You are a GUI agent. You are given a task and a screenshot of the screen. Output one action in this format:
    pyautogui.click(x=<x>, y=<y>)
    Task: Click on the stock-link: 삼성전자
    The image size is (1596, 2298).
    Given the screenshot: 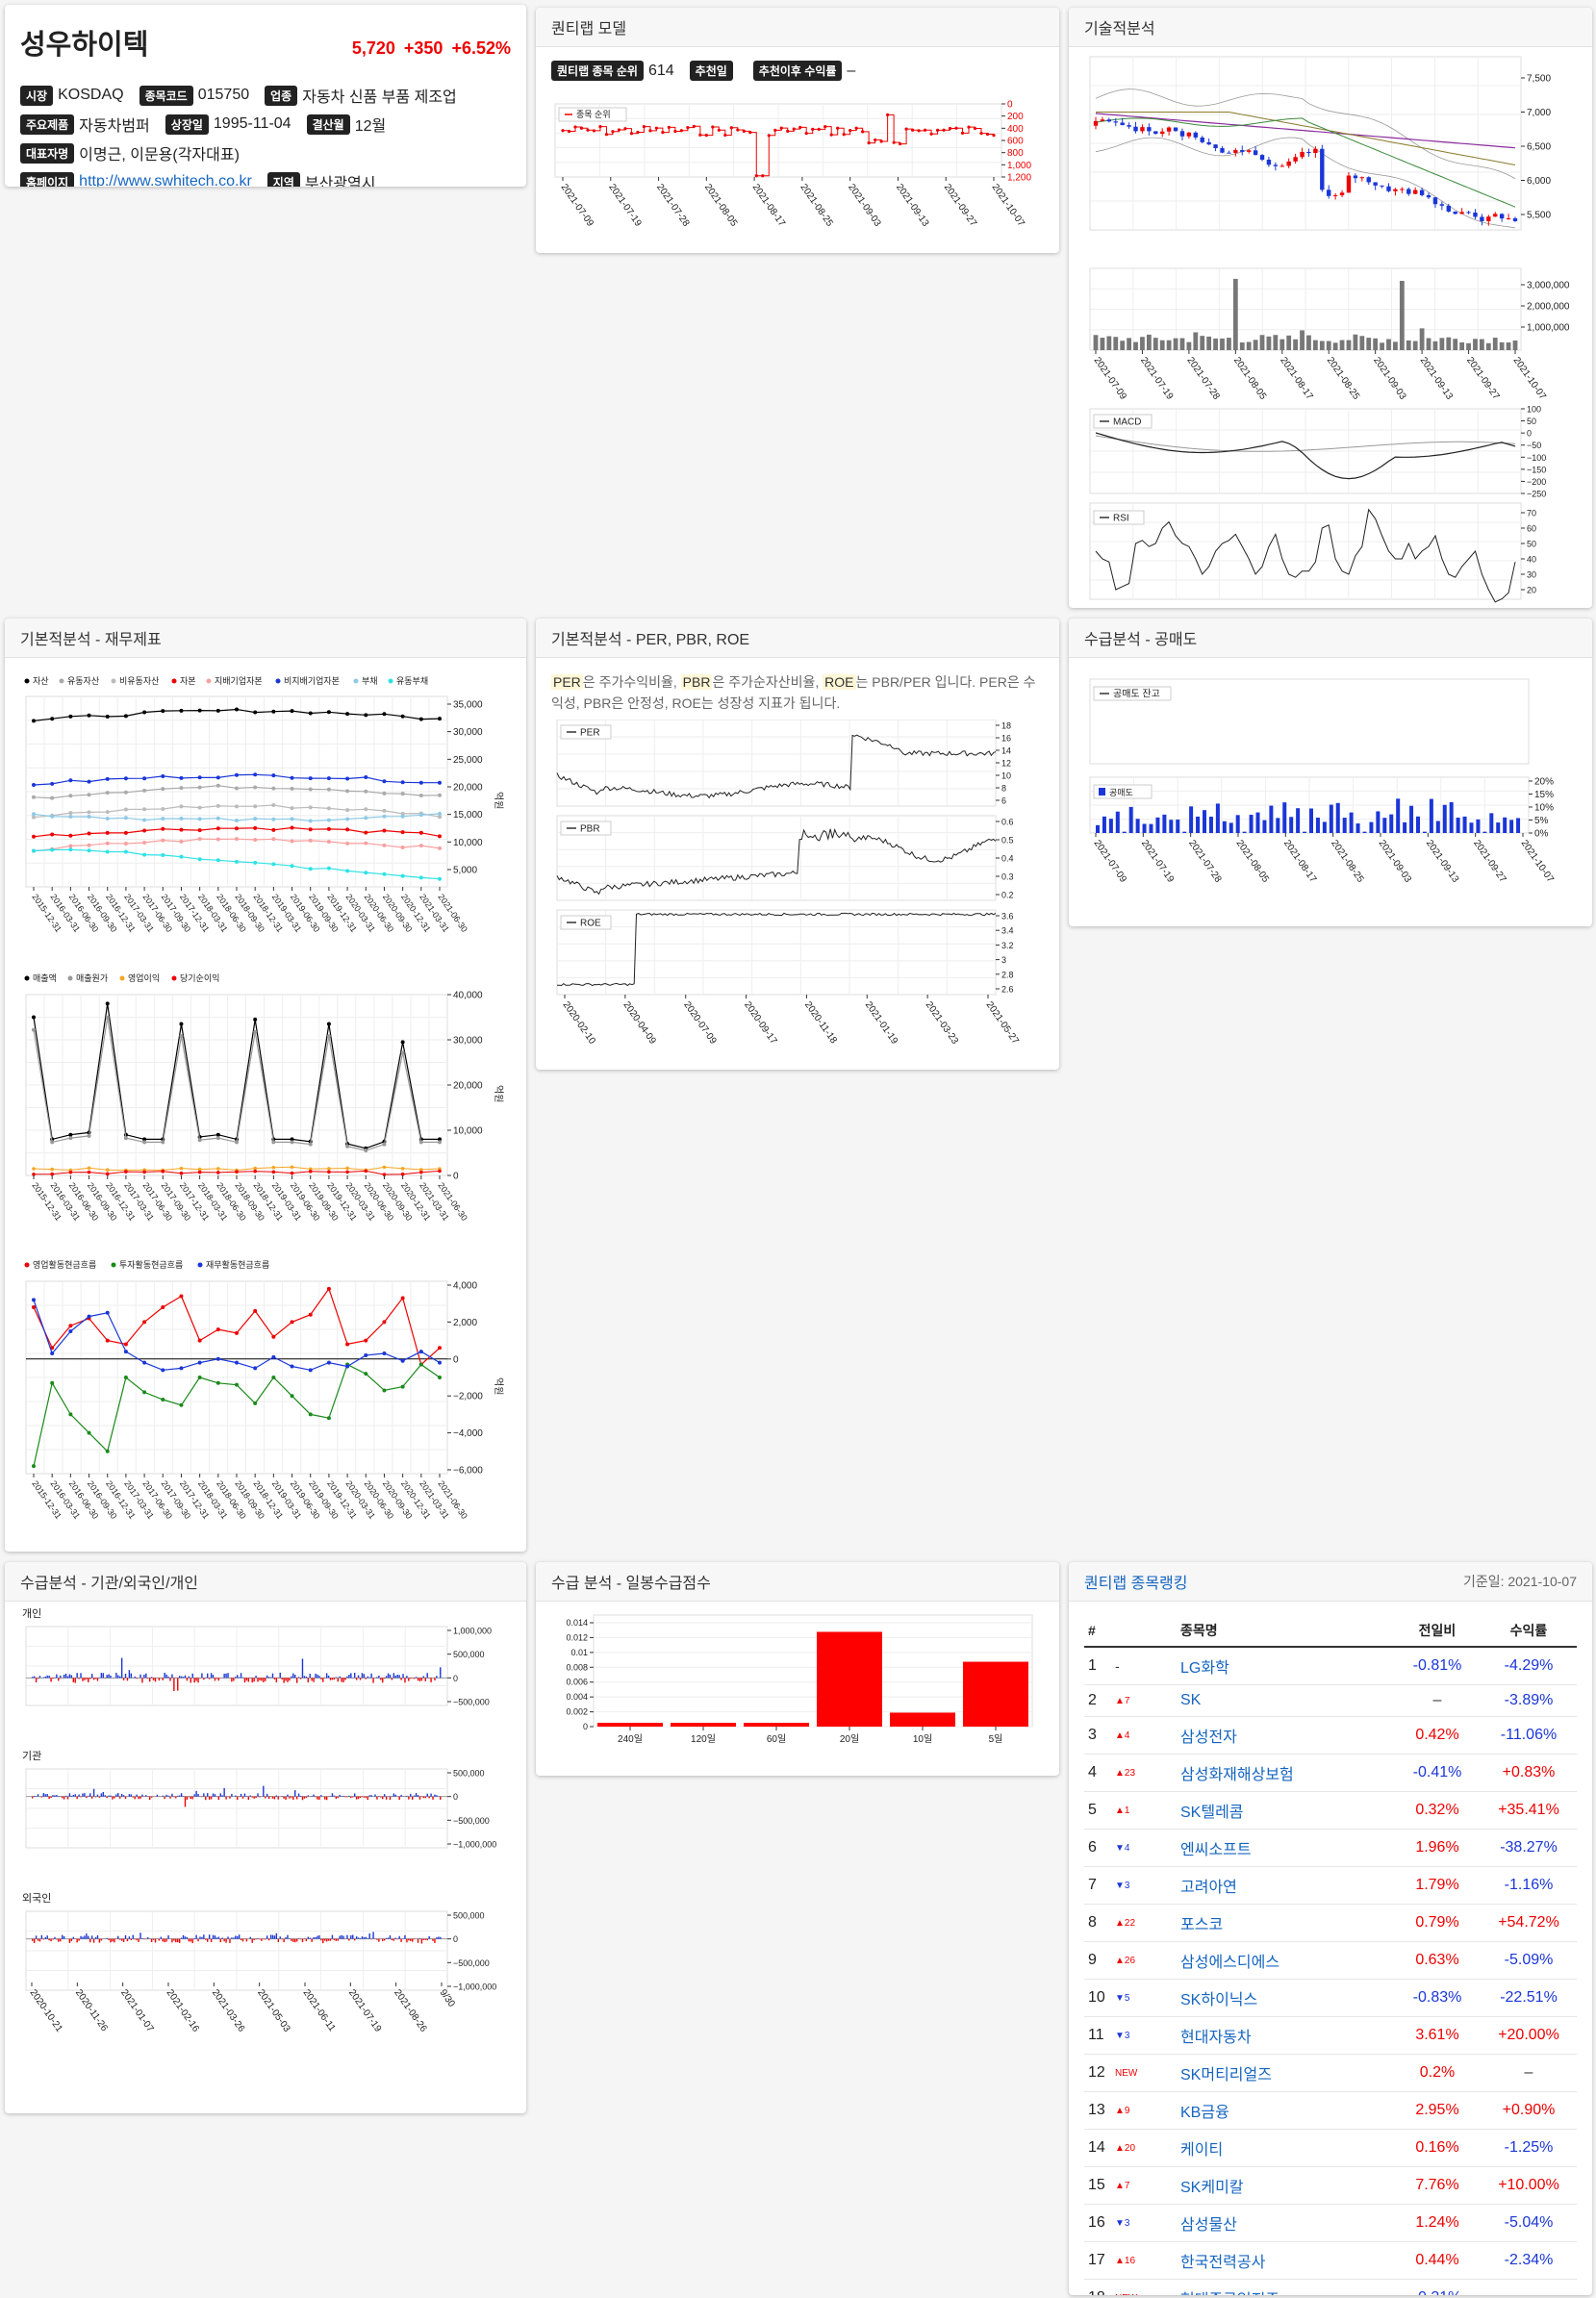 What is the action you would take?
    pyautogui.click(x=1286, y=1735)
    